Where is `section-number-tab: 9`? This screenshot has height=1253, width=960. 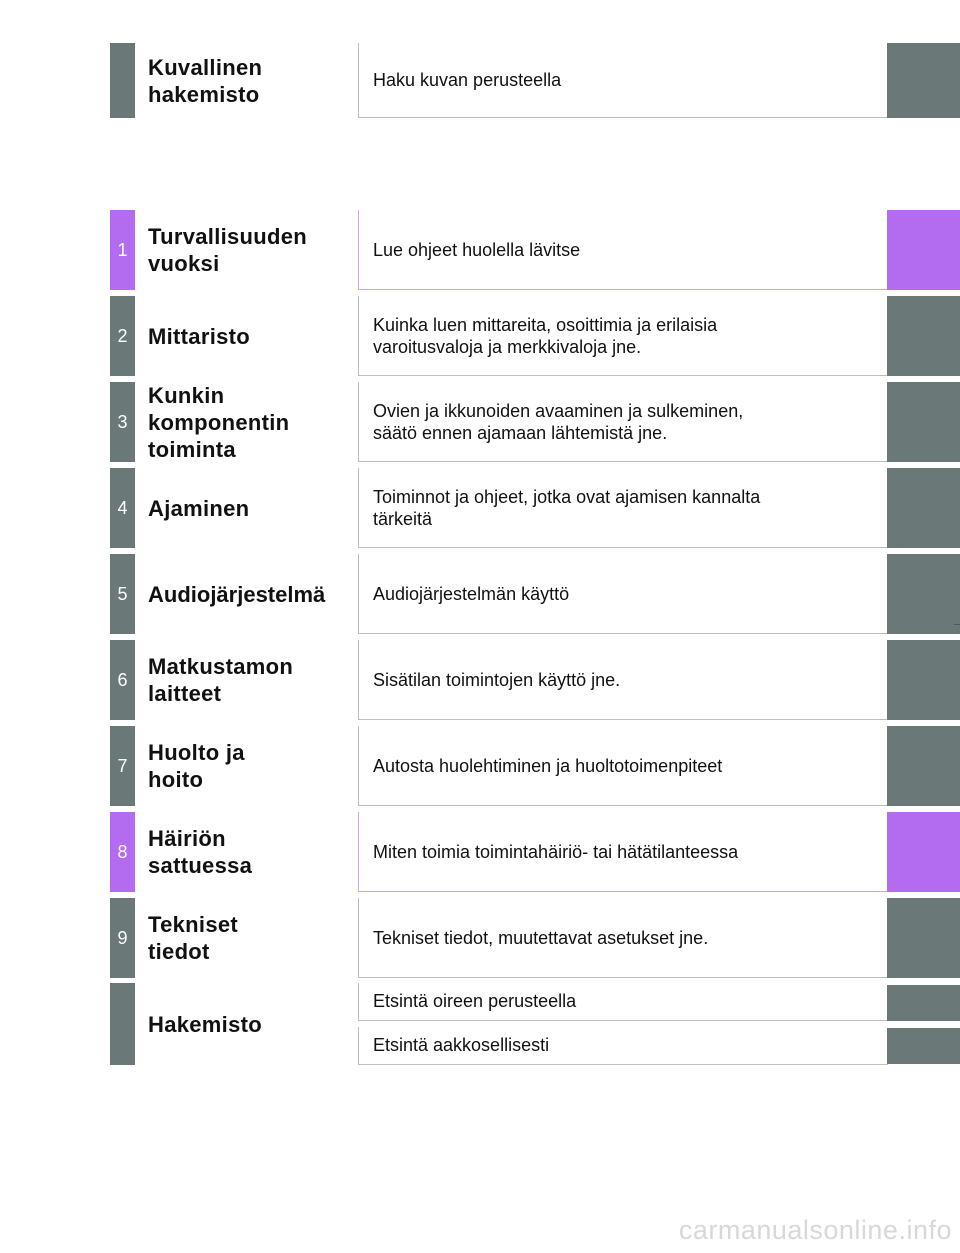
section-number-tab: 9 is located at coordinates (122, 938).